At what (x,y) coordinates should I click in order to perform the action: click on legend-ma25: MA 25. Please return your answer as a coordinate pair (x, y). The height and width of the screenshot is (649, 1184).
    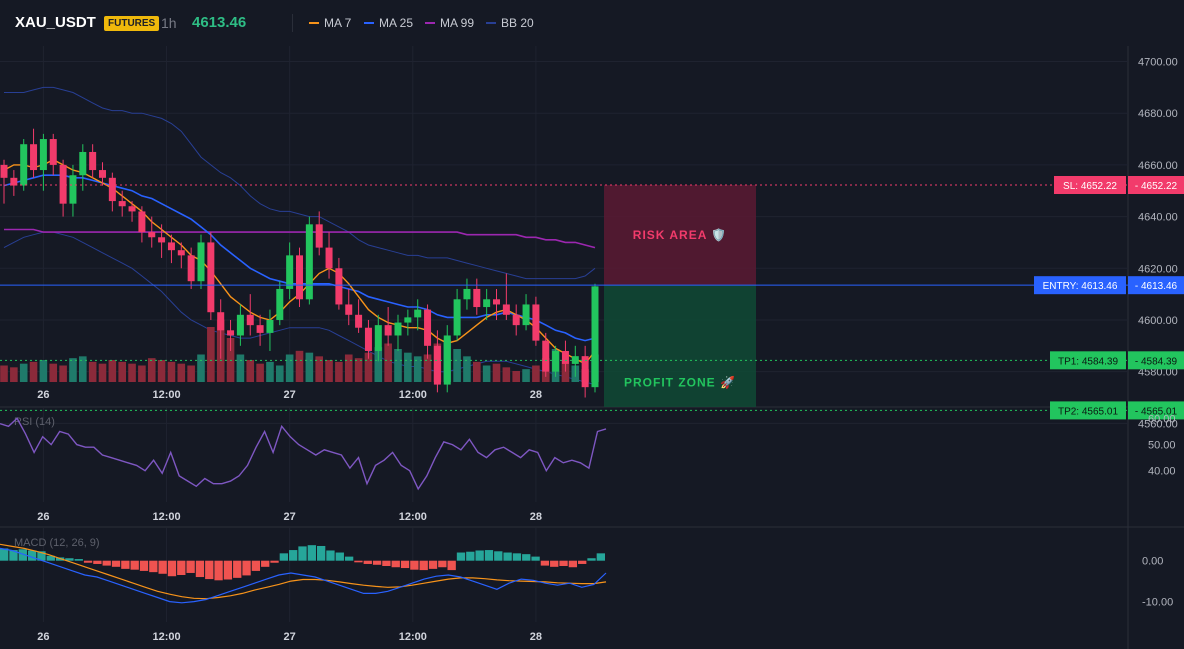
    Looking at the image, I should click on (388, 23).